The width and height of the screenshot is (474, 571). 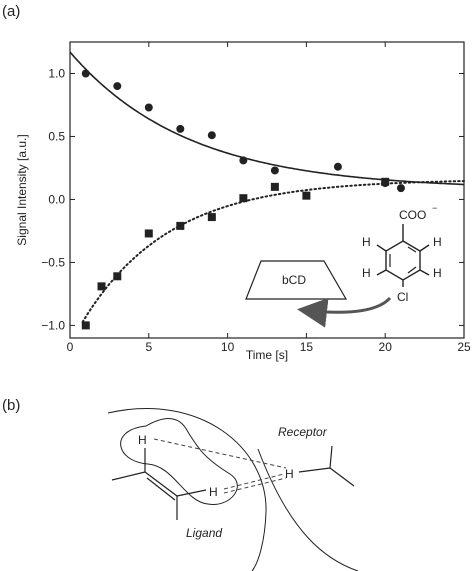 I want to click on chlorobenzoate-structure: COO − H H H H Cl, so click(x=402, y=253).